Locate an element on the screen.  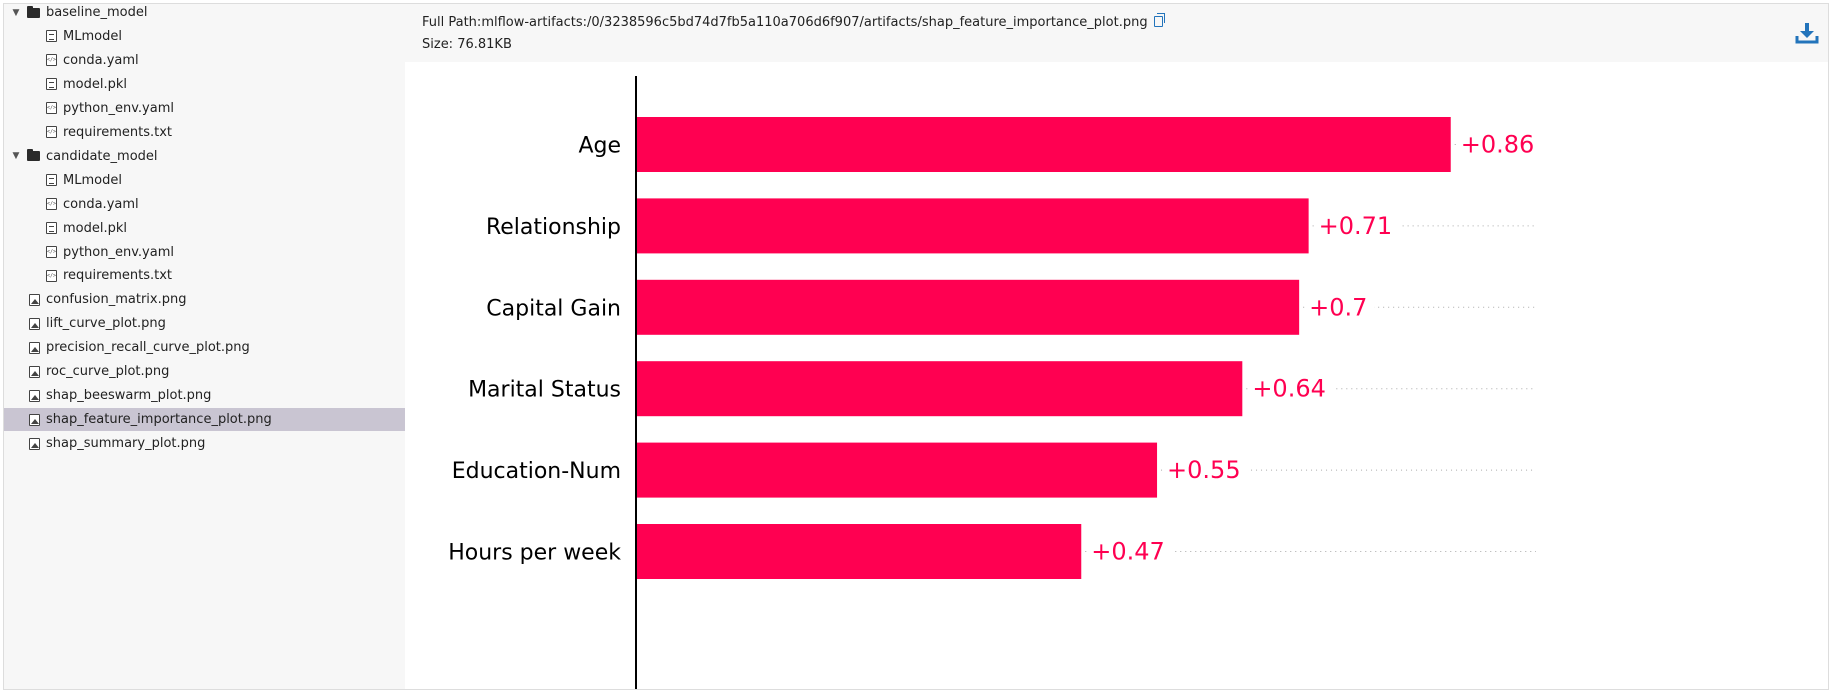
download-button is located at coordinates (1807, 33).